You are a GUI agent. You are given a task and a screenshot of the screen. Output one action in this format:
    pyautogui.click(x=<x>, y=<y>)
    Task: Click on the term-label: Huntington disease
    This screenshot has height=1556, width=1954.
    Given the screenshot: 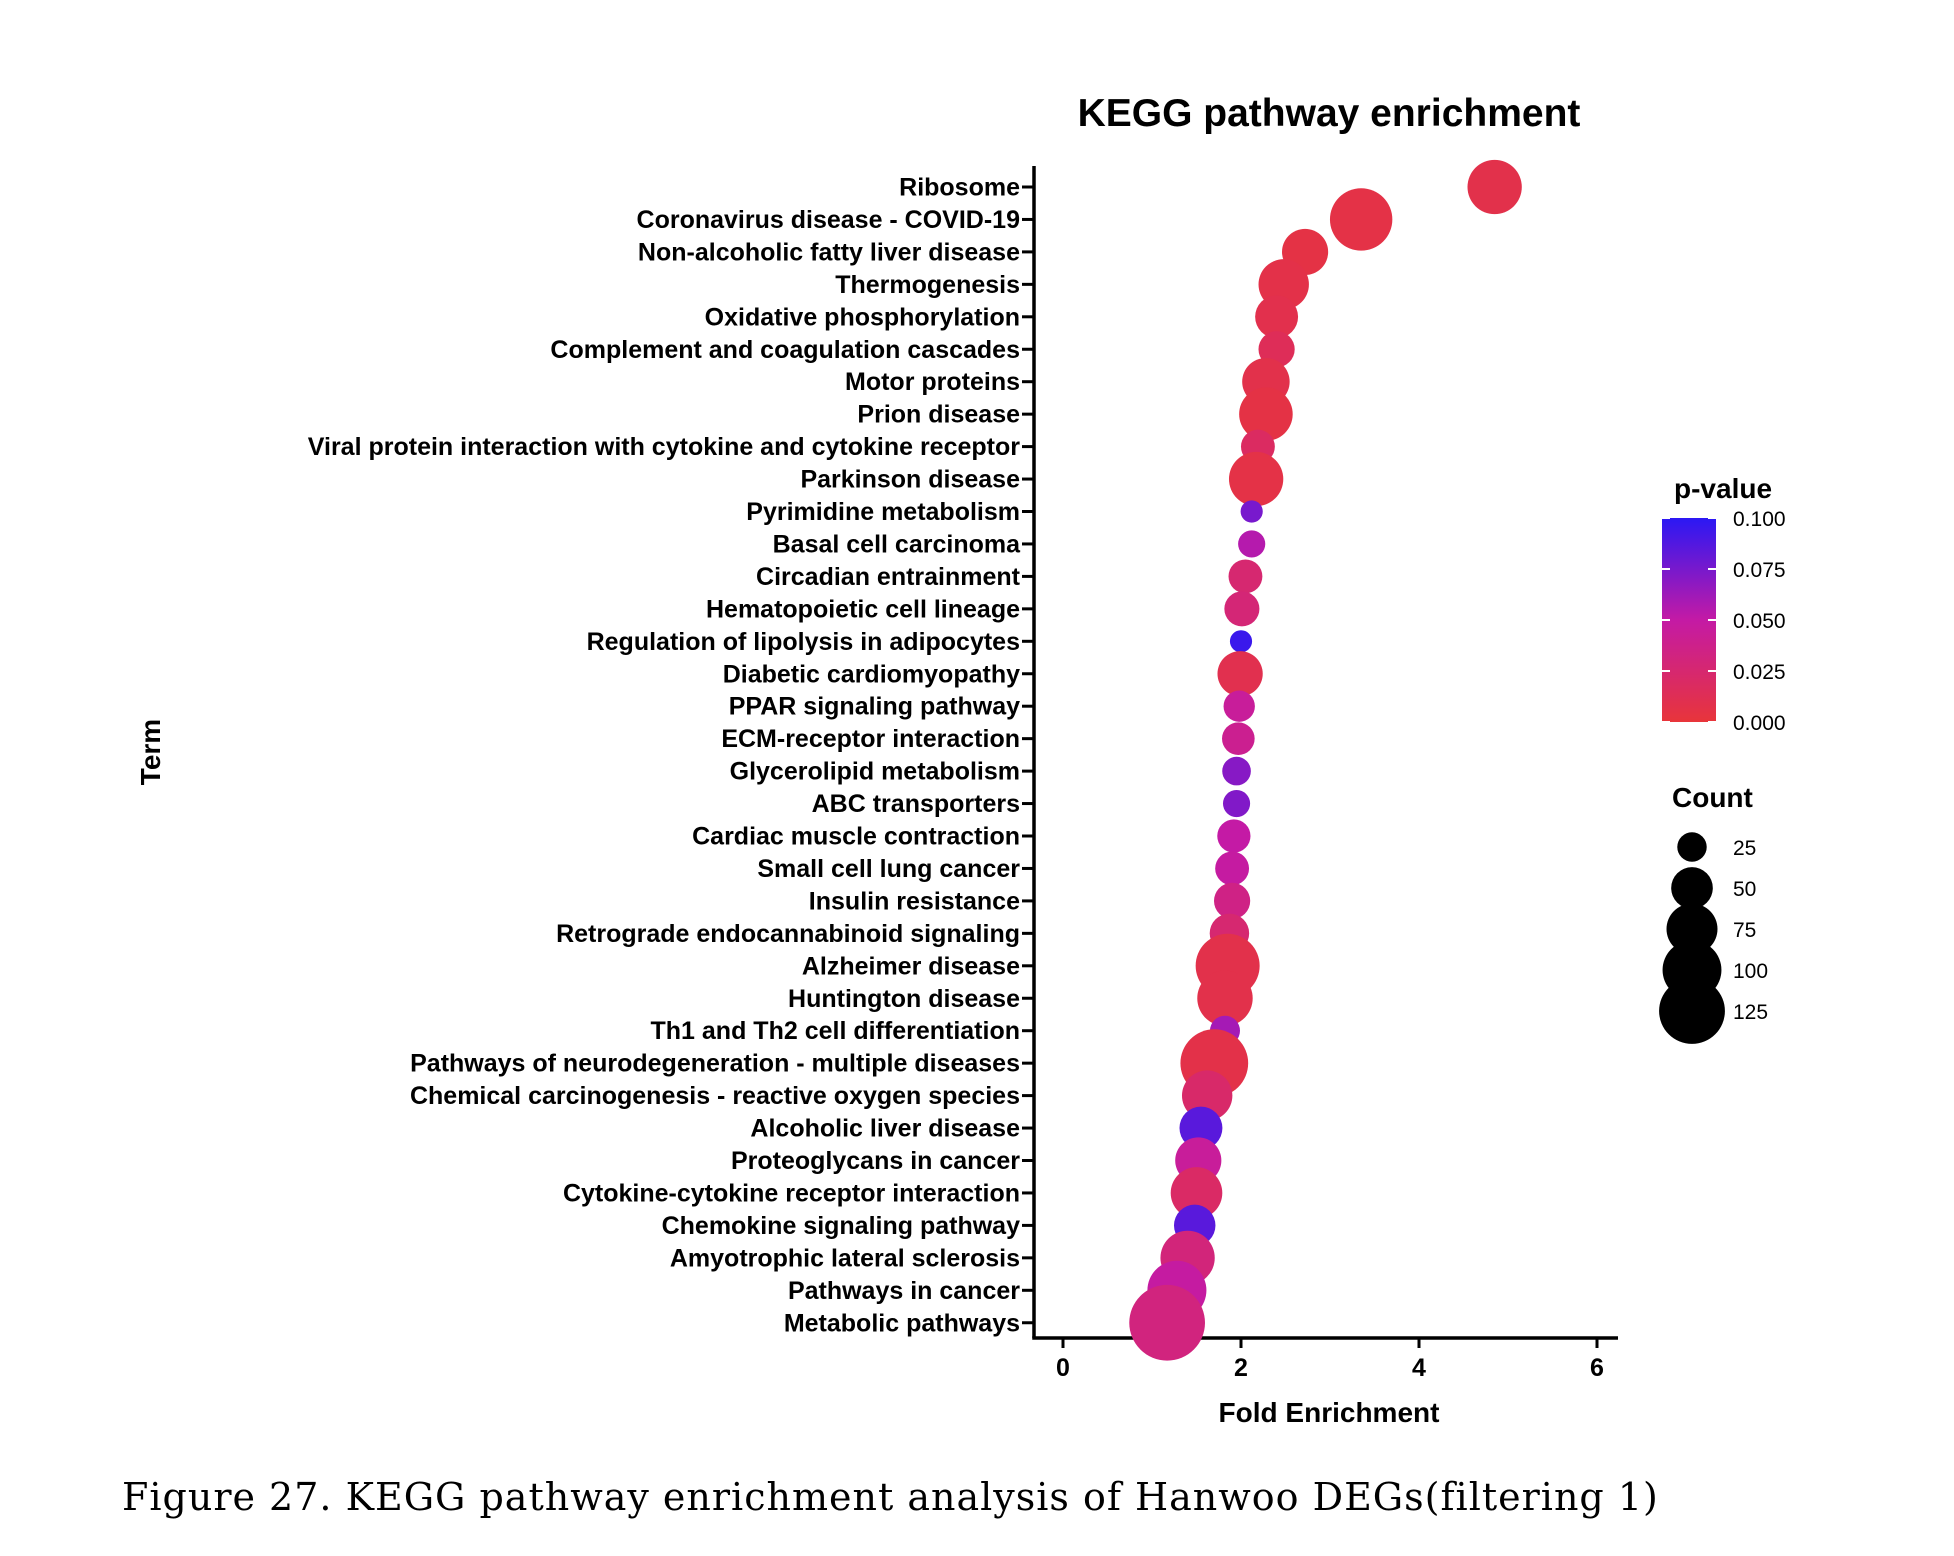 What is the action you would take?
    pyautogui.click(x=904, y=999)
    